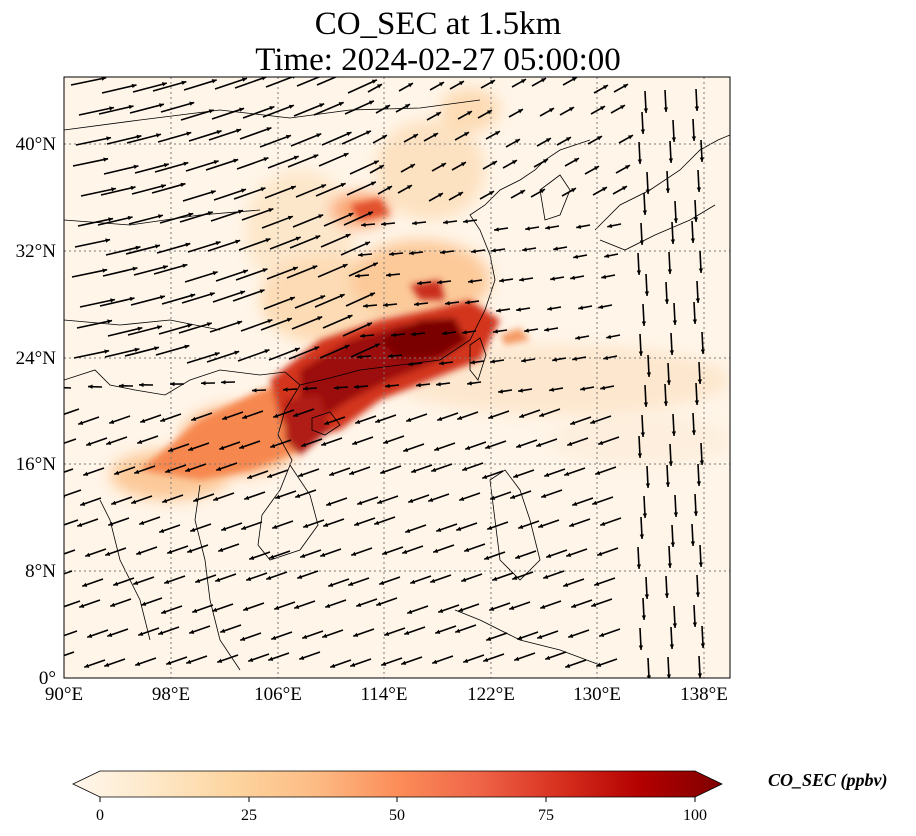  I want to click on colorbar-tick-label: 50, so click(397, 815).